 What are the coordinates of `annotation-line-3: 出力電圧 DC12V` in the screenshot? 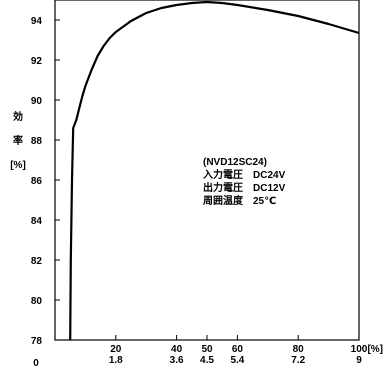 It's located at (244, 187).